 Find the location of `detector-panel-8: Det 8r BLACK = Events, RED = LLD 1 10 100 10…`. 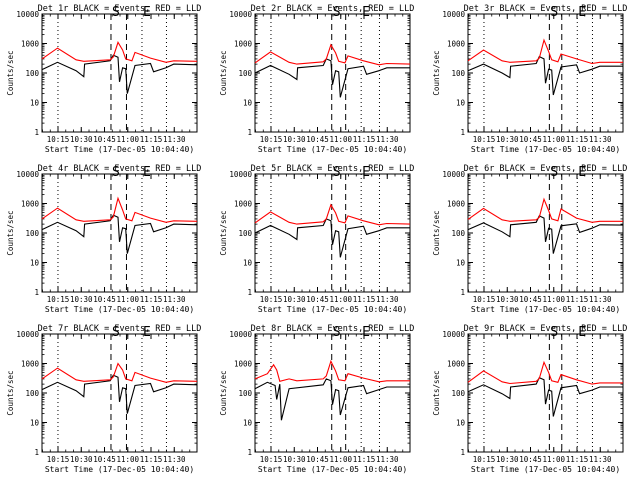

detector-panel-8: Det 8r BLACK = Events, RED = LLD 1 10 100 10… is located at coordinates (316, 399).